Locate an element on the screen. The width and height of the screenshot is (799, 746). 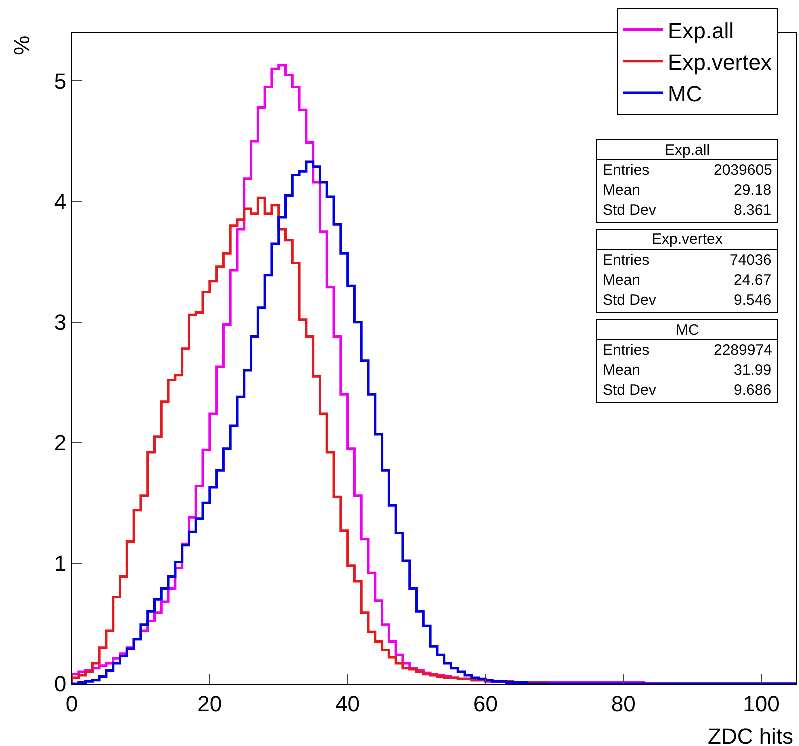
text: Mean 29.18 is located at coordinates (687, 190).